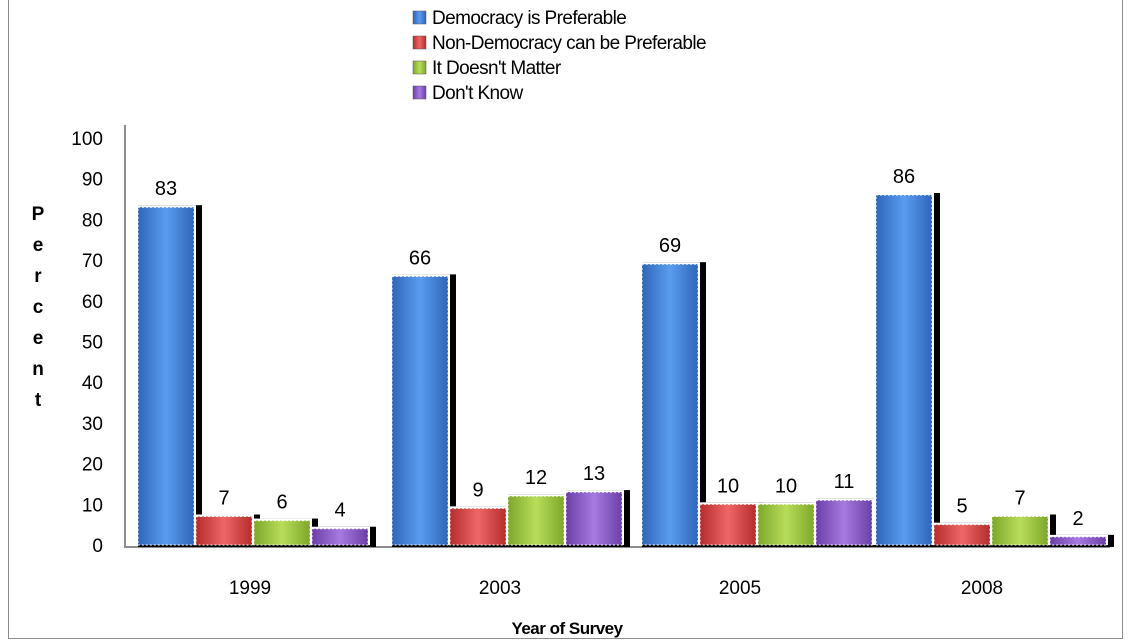  Describe the element at coordinates (281, 503) in the screenshot. I see `data-label: 6` at that location.